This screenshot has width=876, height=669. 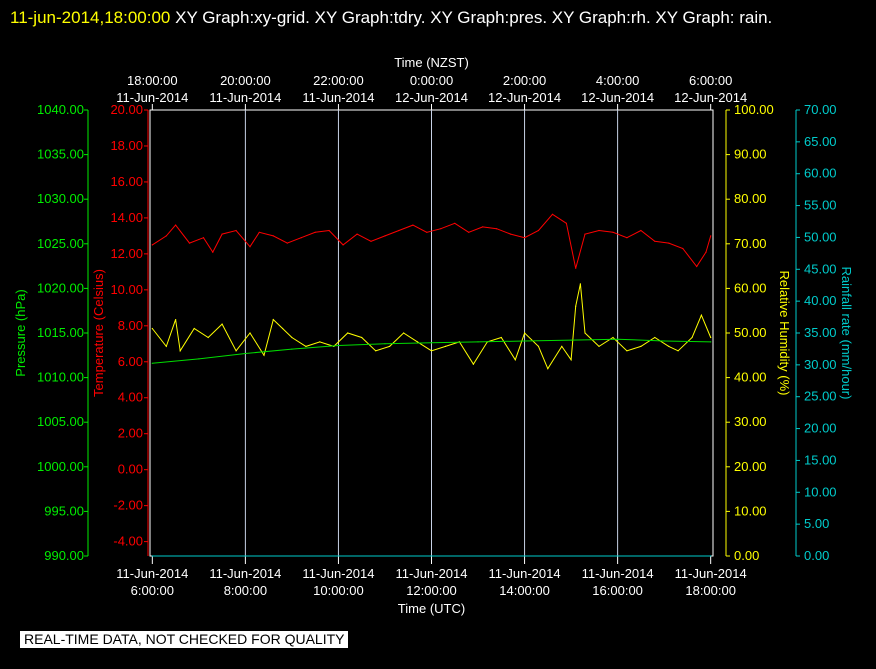 I want to click on temperature-tick-label: -4.00, so click(x=128, y=541).